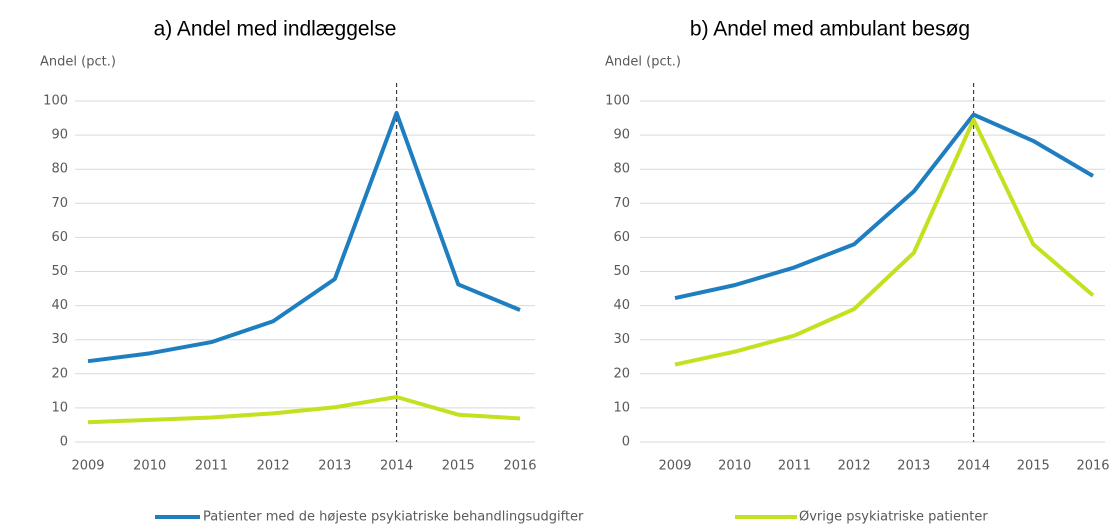 The image size is (1109, 525). Describe the element at coordinates (275, 29) in the screenshot. I see `chart-title: a) Andel med indlæggelse` at that location.